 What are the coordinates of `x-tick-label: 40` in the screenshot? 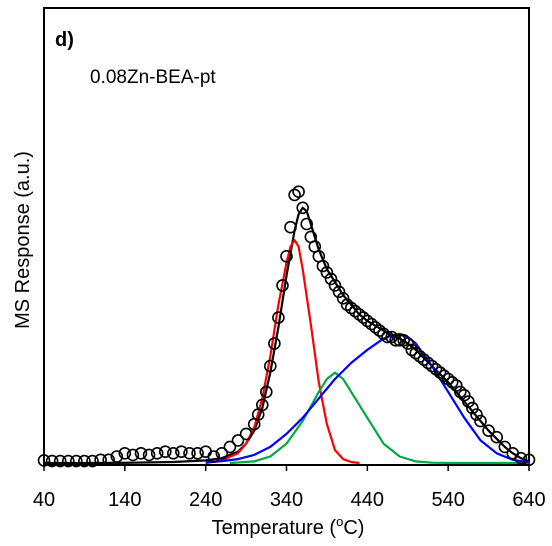 It's located at (44, 500).